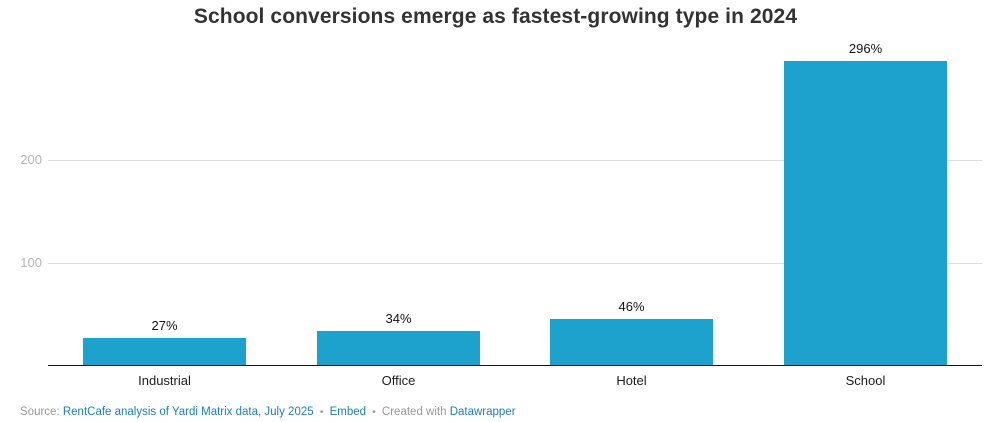 The height and width of the screenshot is (422, 991). Describe the element at coordinates (631, 306) in the screenshot. I see `value-label-hotel: 46%` at that location.